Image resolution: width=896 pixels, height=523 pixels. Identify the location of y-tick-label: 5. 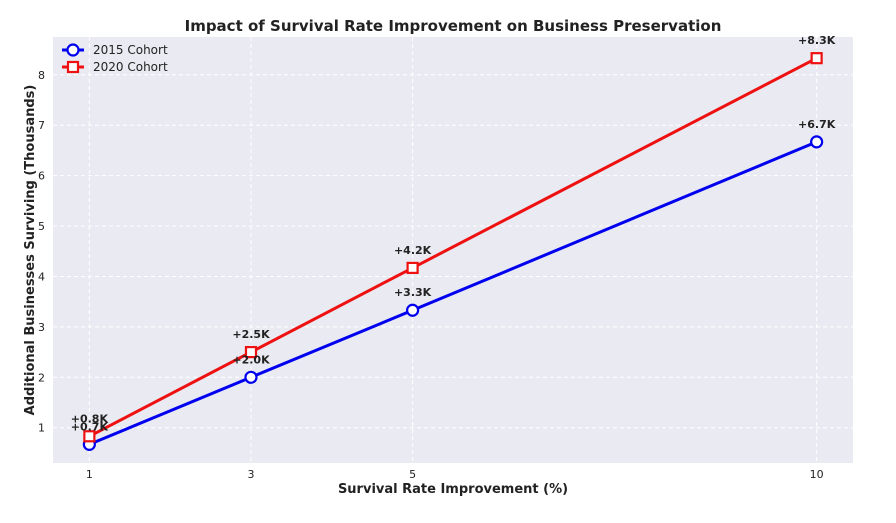
(41, 226).